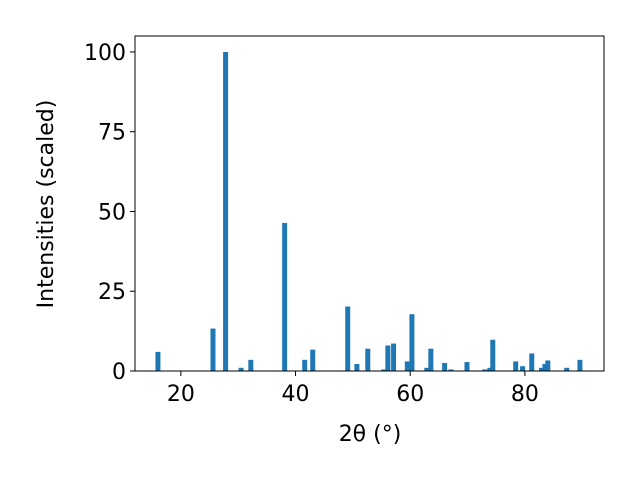 This screenshot has height=480, width=640. Describe the element at coordinates (105, 53) in the screenshot. I see `y-tick-label: 100` at that location.